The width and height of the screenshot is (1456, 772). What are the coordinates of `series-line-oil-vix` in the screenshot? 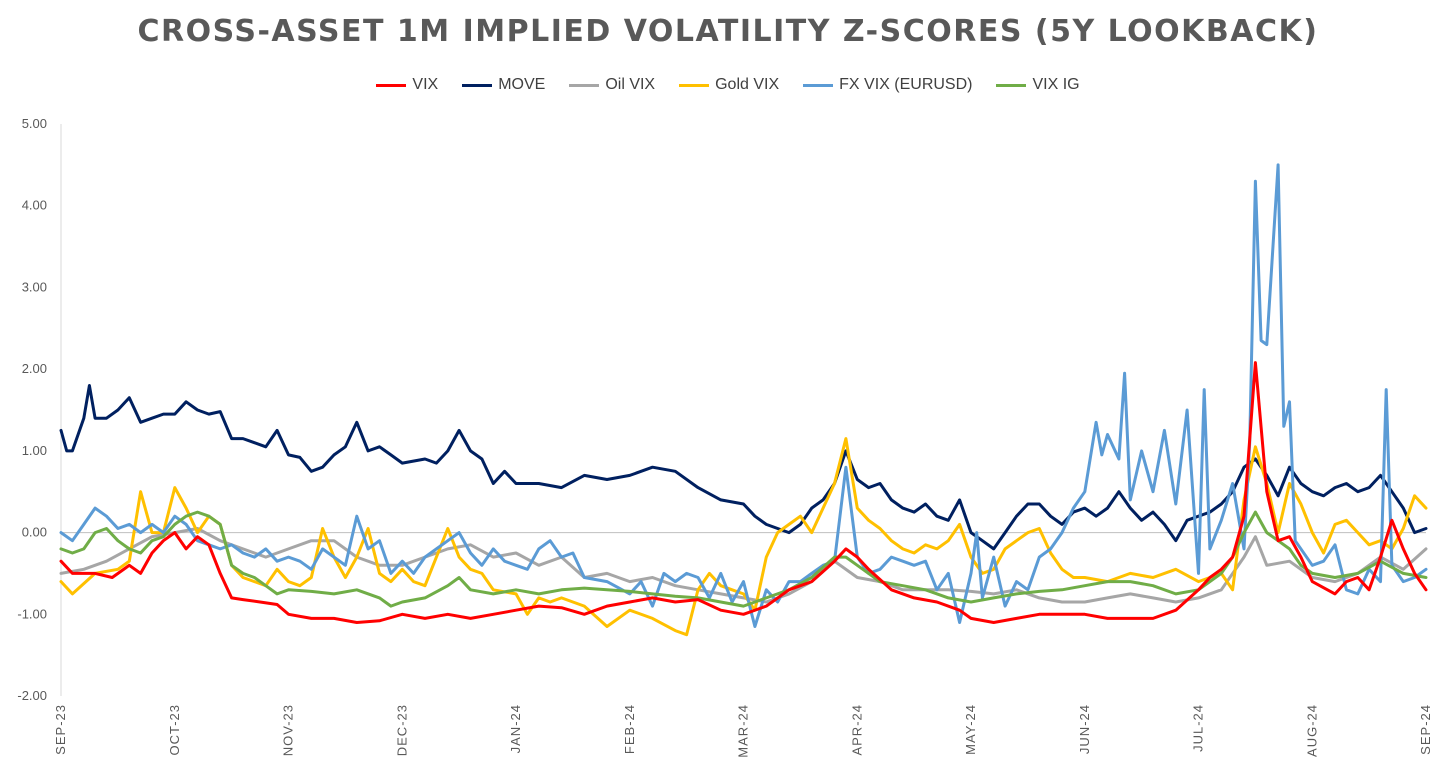 It's located at (743, 565).